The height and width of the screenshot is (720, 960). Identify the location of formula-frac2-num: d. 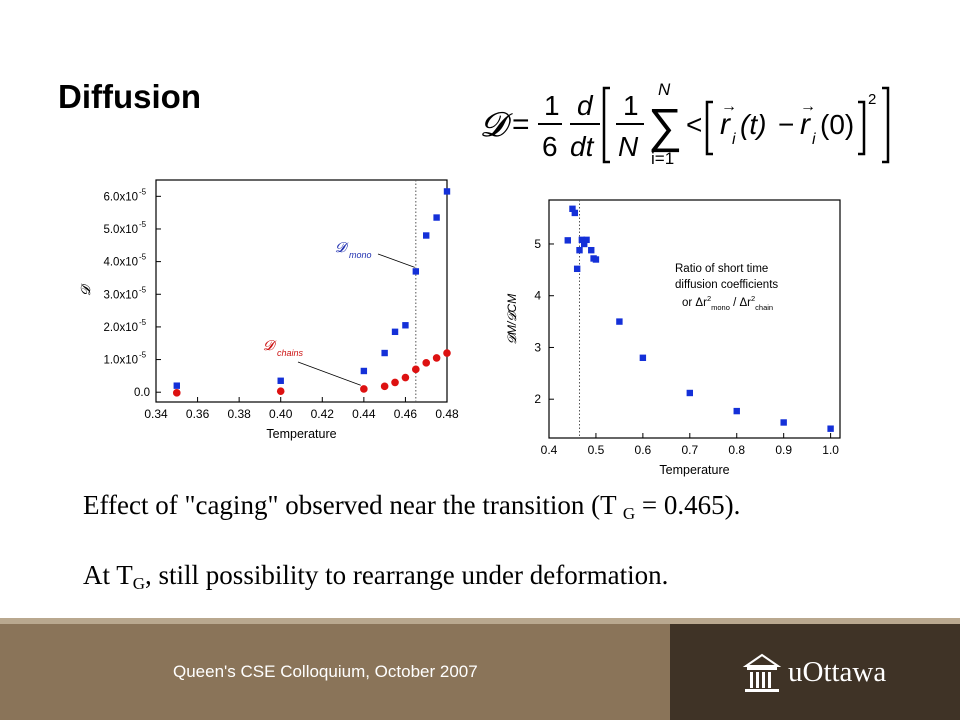
(585, 105).